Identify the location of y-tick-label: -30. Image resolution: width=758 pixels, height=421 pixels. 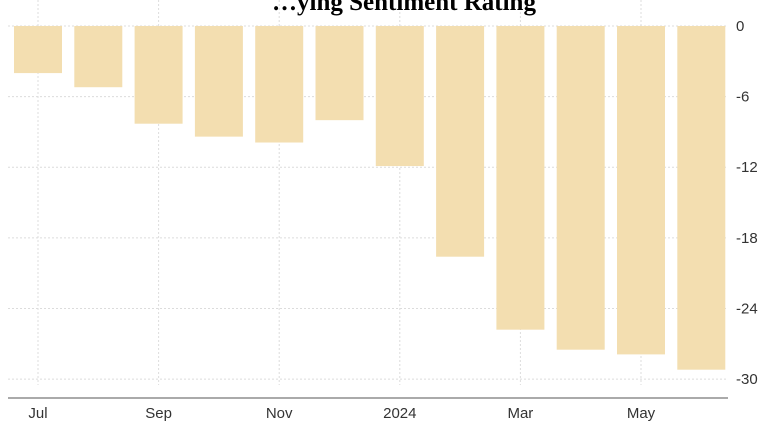
(747, 379).